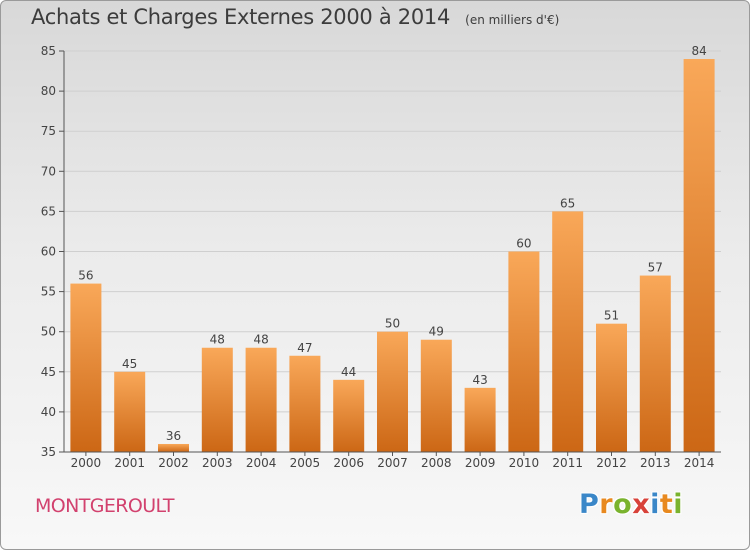 The height and width of the screenshot is (550, 750). I want to click on y-tick-label: 60, so click(48, 252).